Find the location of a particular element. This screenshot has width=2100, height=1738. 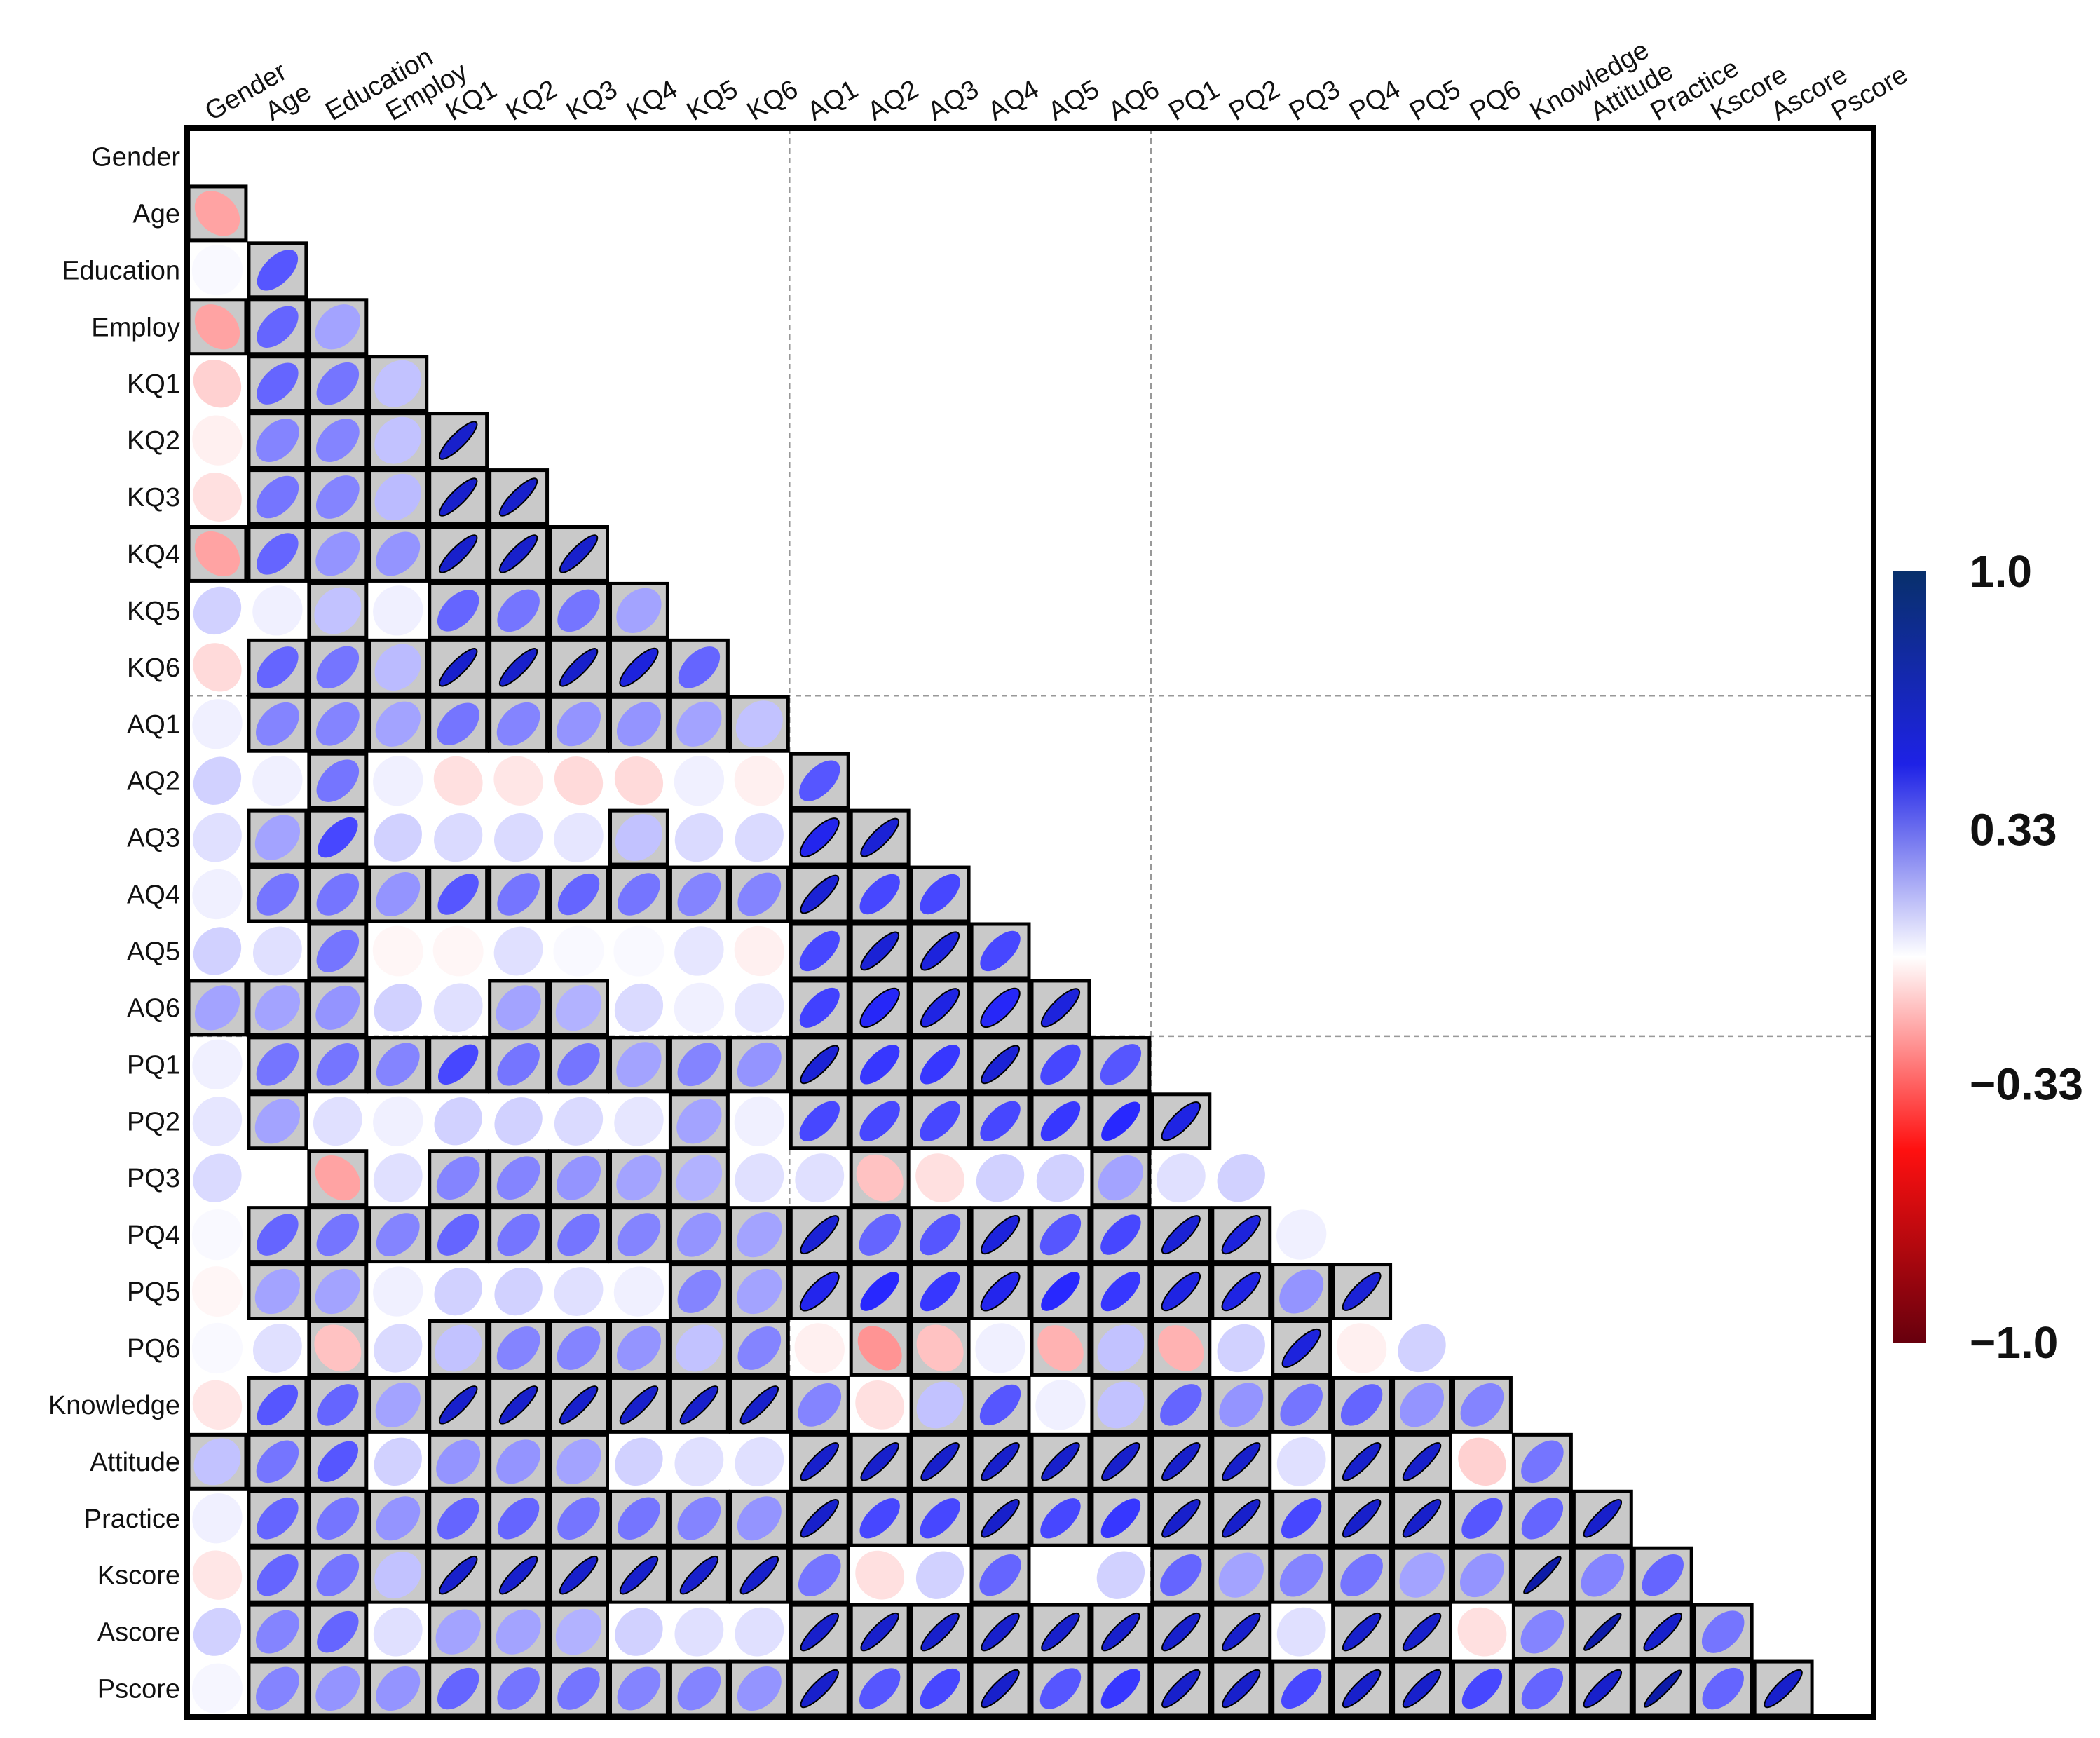

row-label: PQ6 is located at coordinates (153, 1349).